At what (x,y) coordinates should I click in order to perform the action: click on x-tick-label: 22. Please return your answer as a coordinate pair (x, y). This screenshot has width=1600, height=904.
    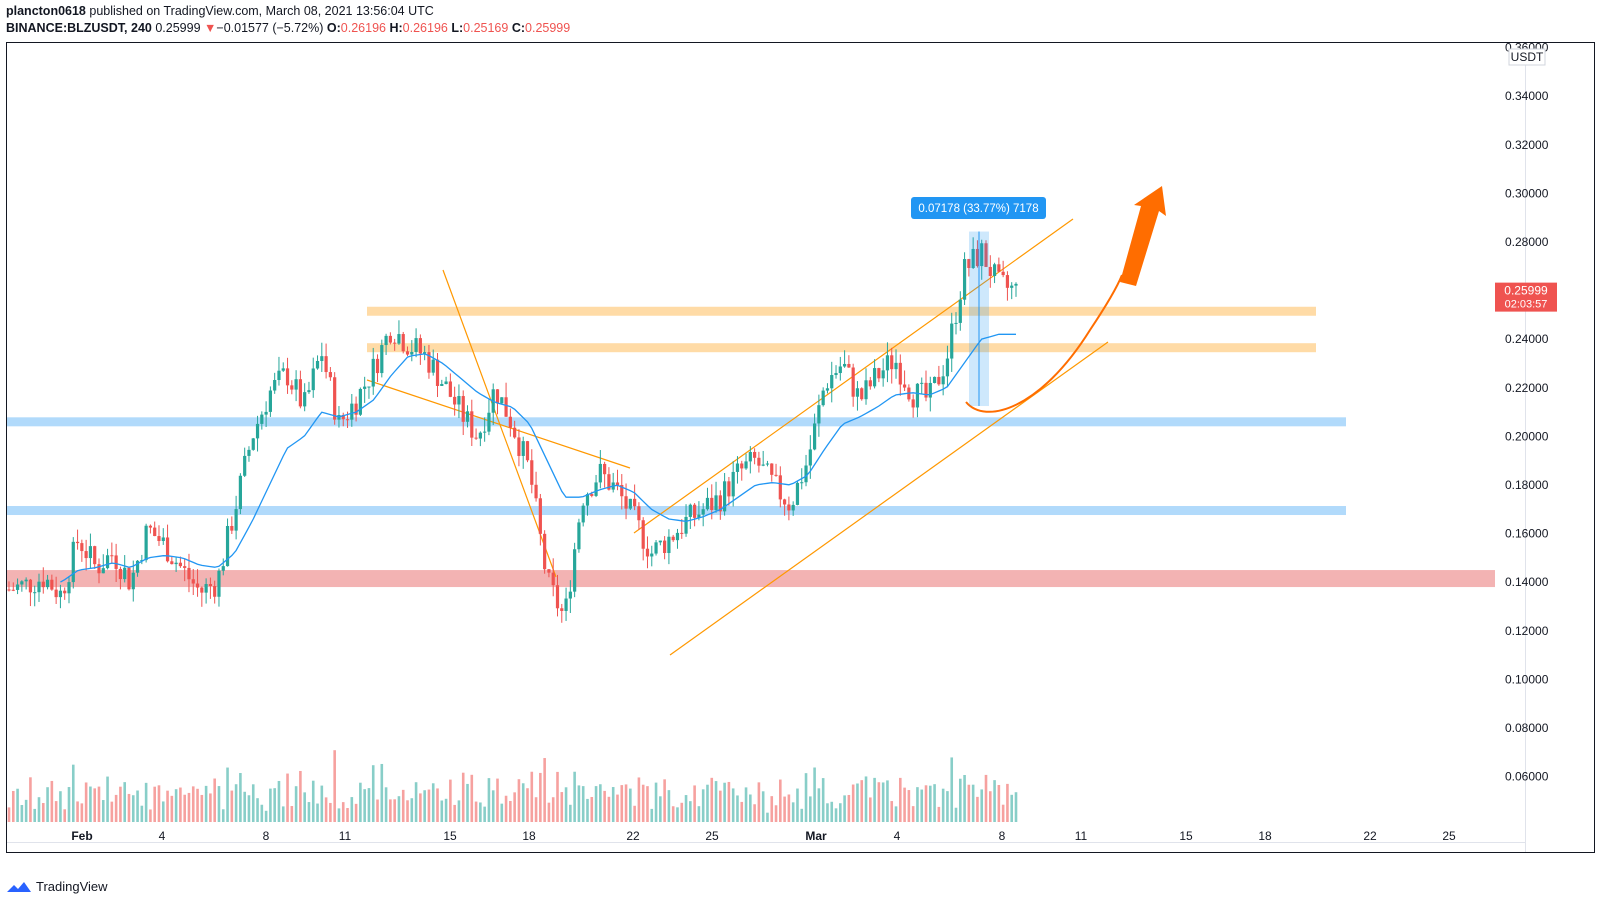
    Looking at the image, I should click on (633, 836).